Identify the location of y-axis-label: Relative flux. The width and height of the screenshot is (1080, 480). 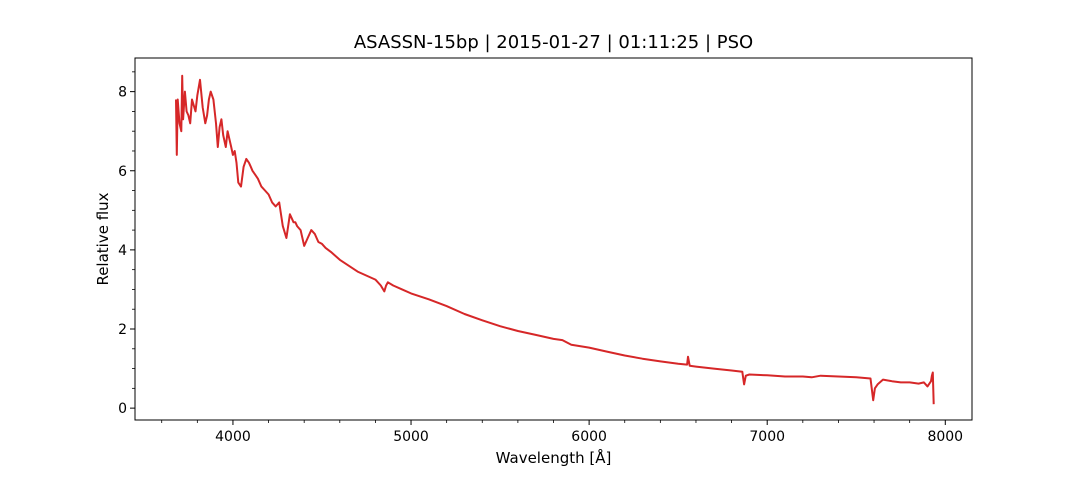
(103, 238).